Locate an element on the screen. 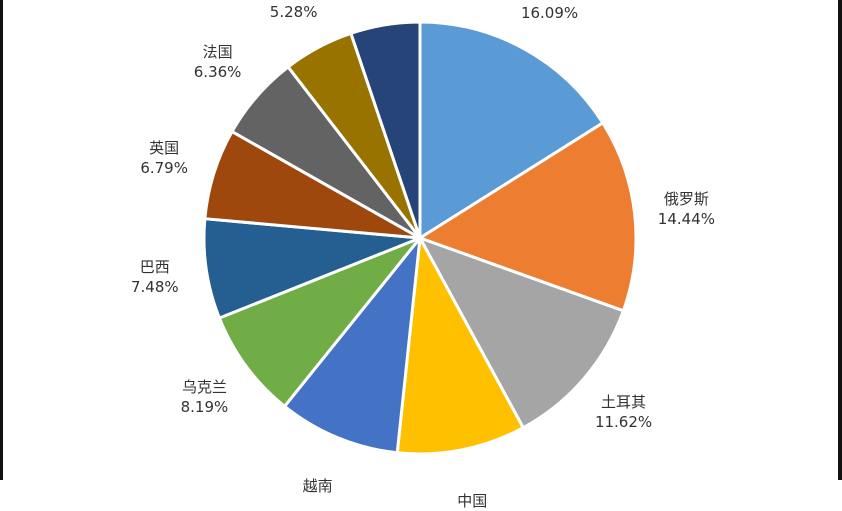 This screenshot has width=842, height=511. slice-label-3: 中国 is located at coordinates (472, 501).